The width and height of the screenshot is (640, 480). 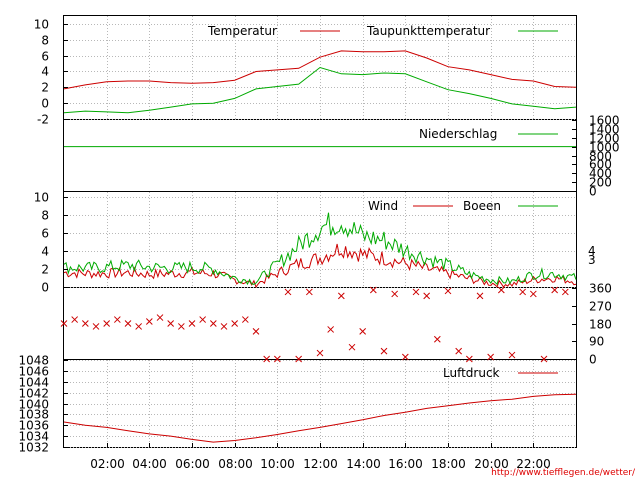 I want to click on y-tick-label-direction: 0, so click(x=593, y=360).